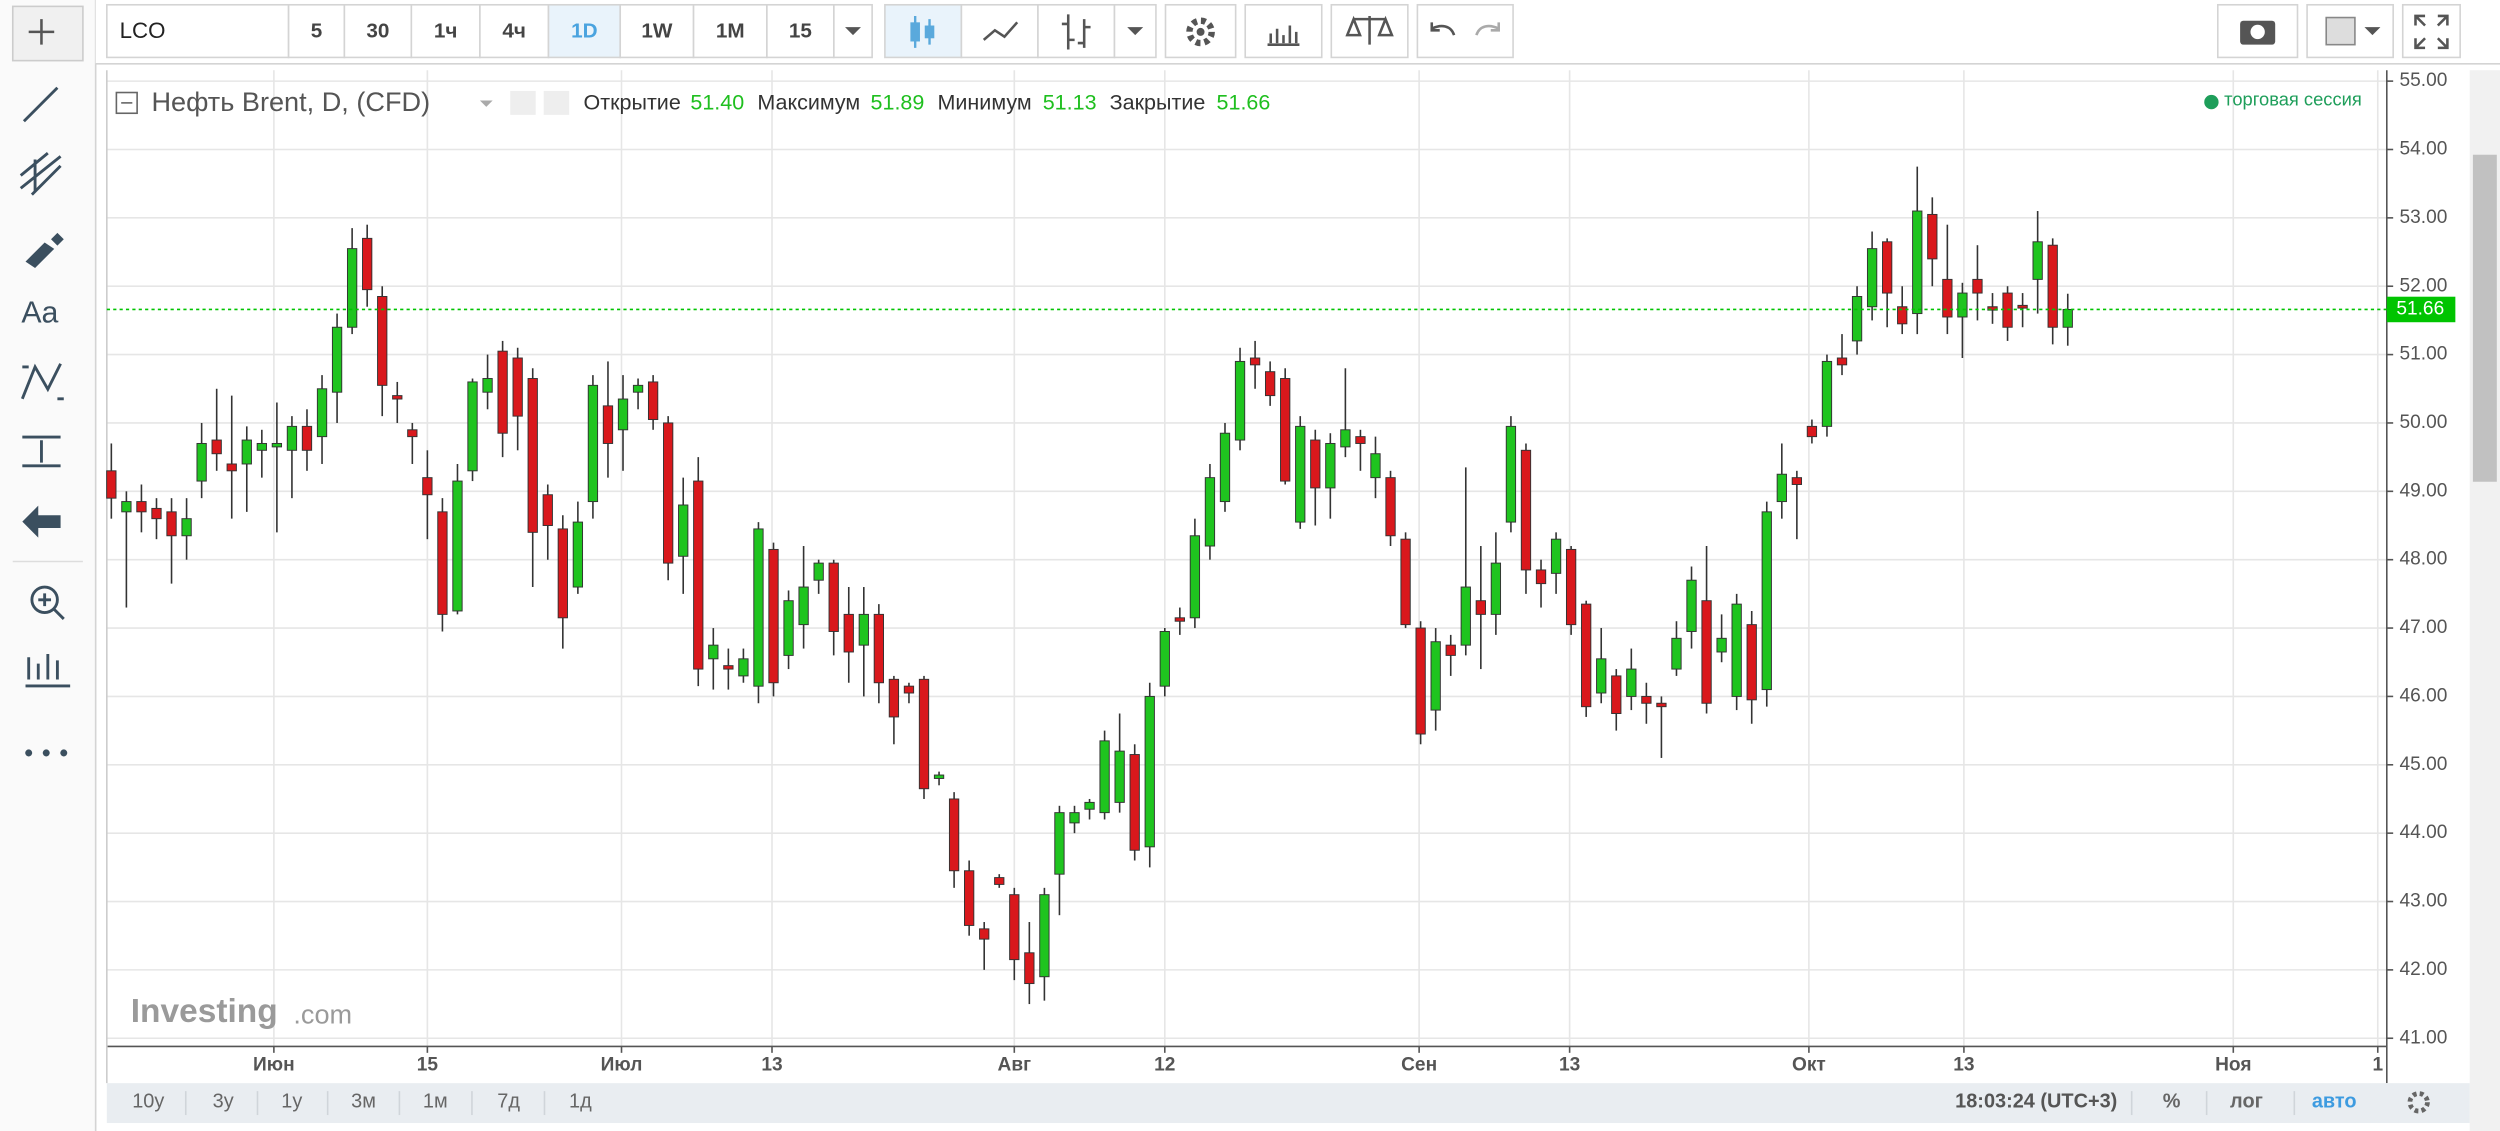 This screenshot has height=1131, width=2500. Describe the element at coordinates (446, 30) in the screenshot. I see `interval-label: 1ч` at that location.